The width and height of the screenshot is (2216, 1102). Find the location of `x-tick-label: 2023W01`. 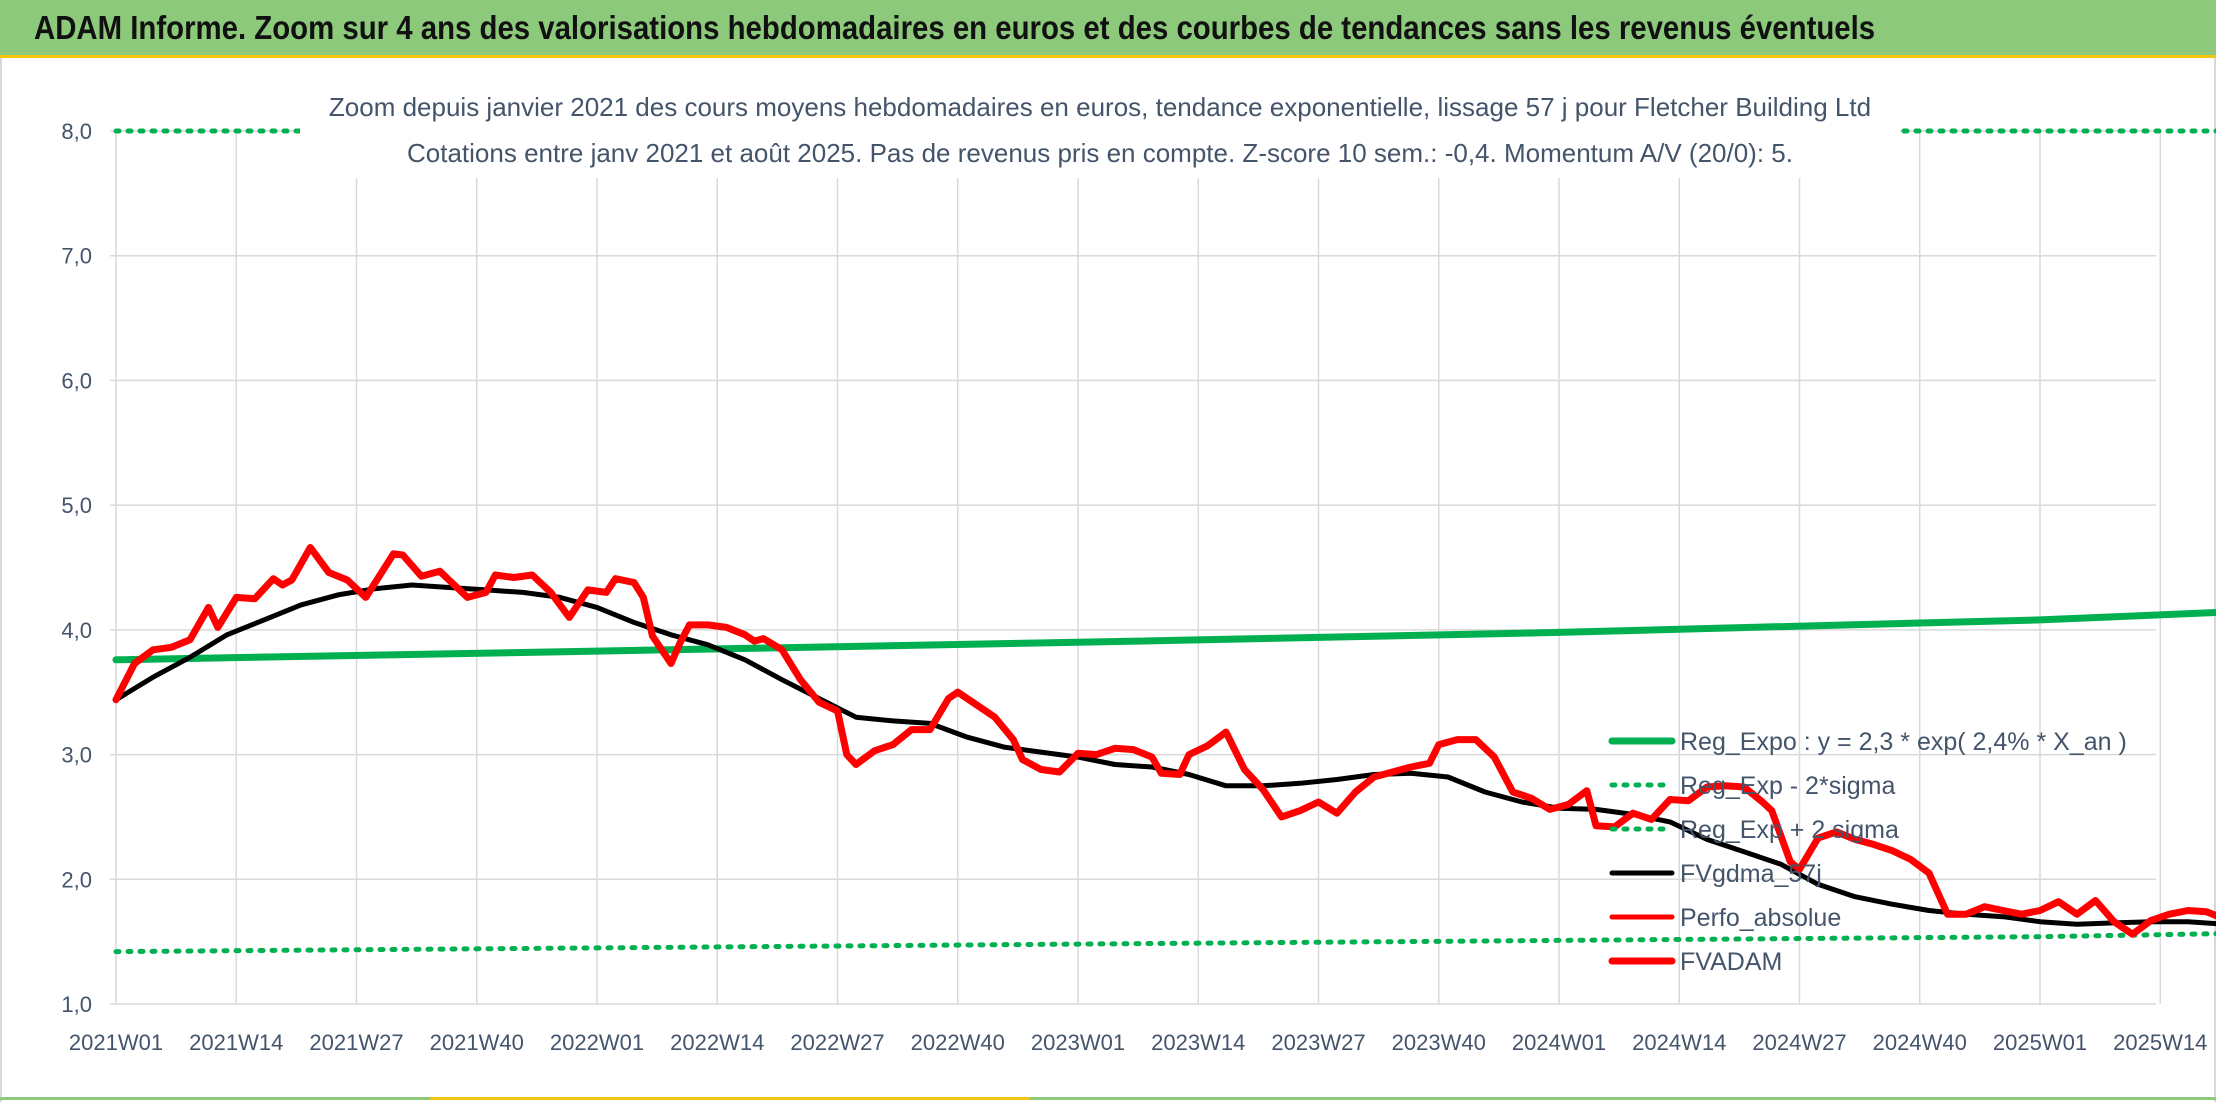

x-tick-label: 2023W01 is located at coordinates (1078, 1042).